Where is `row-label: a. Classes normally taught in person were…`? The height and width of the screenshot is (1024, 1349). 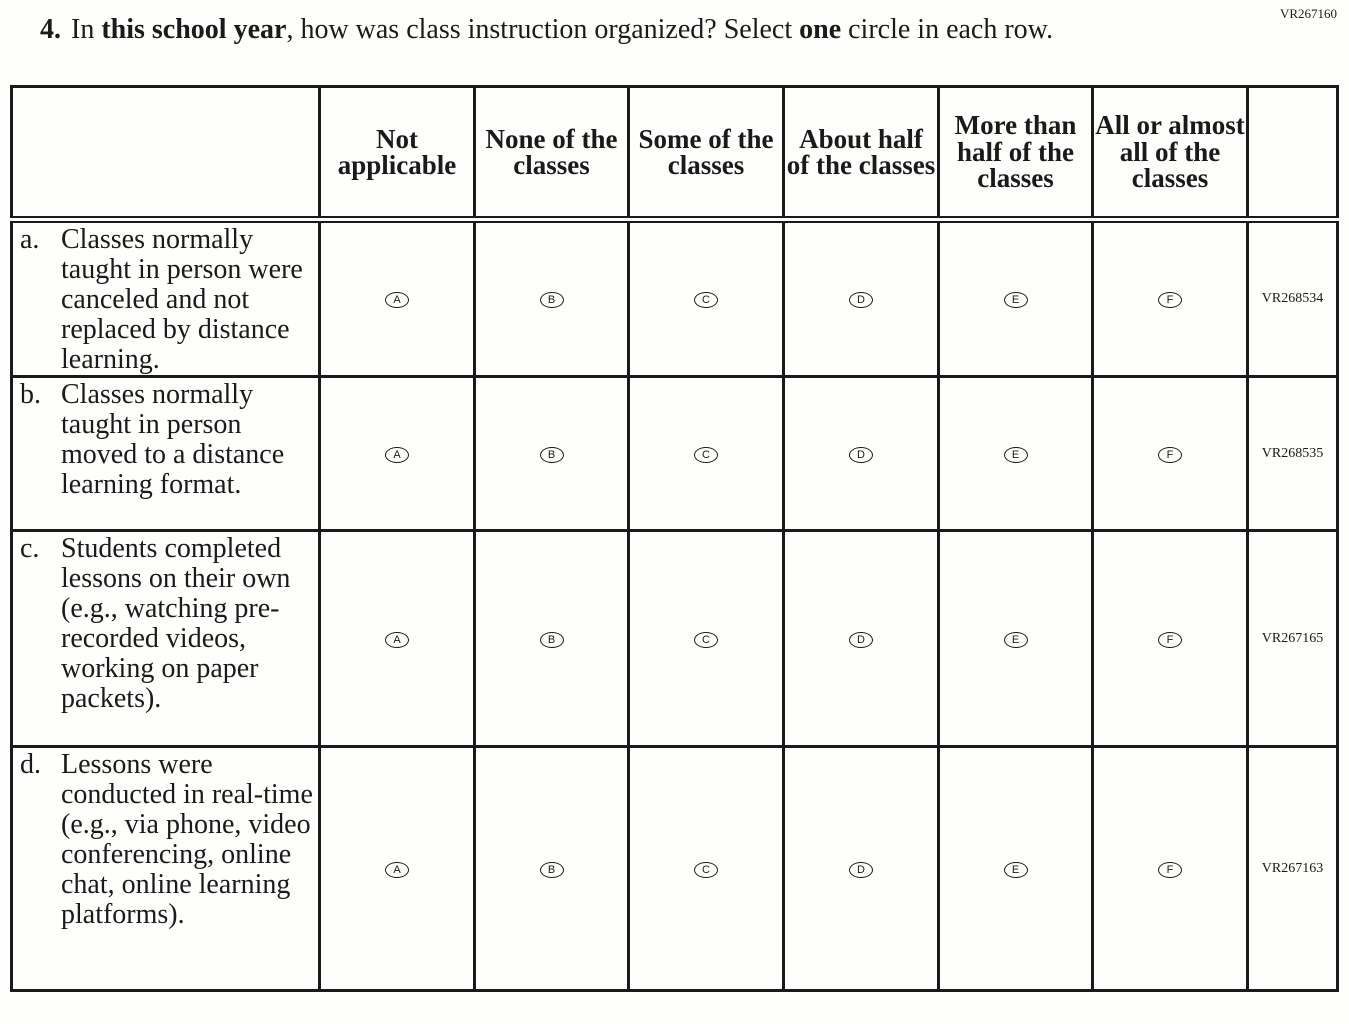
row-label: a. Classes normally taught in person were… is located at coordinates (165, 298).